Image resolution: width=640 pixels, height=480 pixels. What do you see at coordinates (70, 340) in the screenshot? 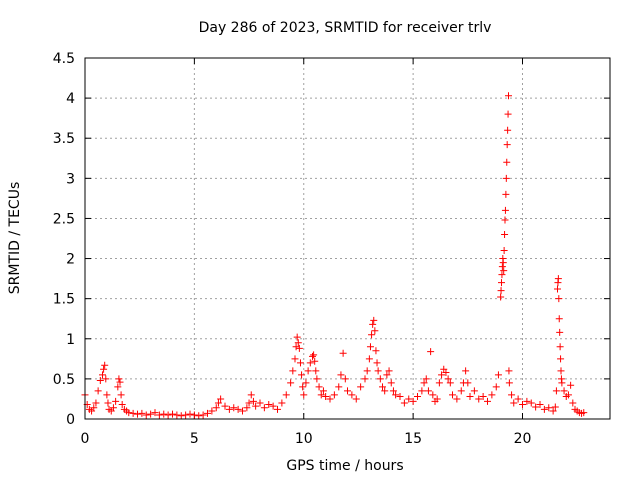
I see `y-tick-label: 1` at bounding box center [70, 340].